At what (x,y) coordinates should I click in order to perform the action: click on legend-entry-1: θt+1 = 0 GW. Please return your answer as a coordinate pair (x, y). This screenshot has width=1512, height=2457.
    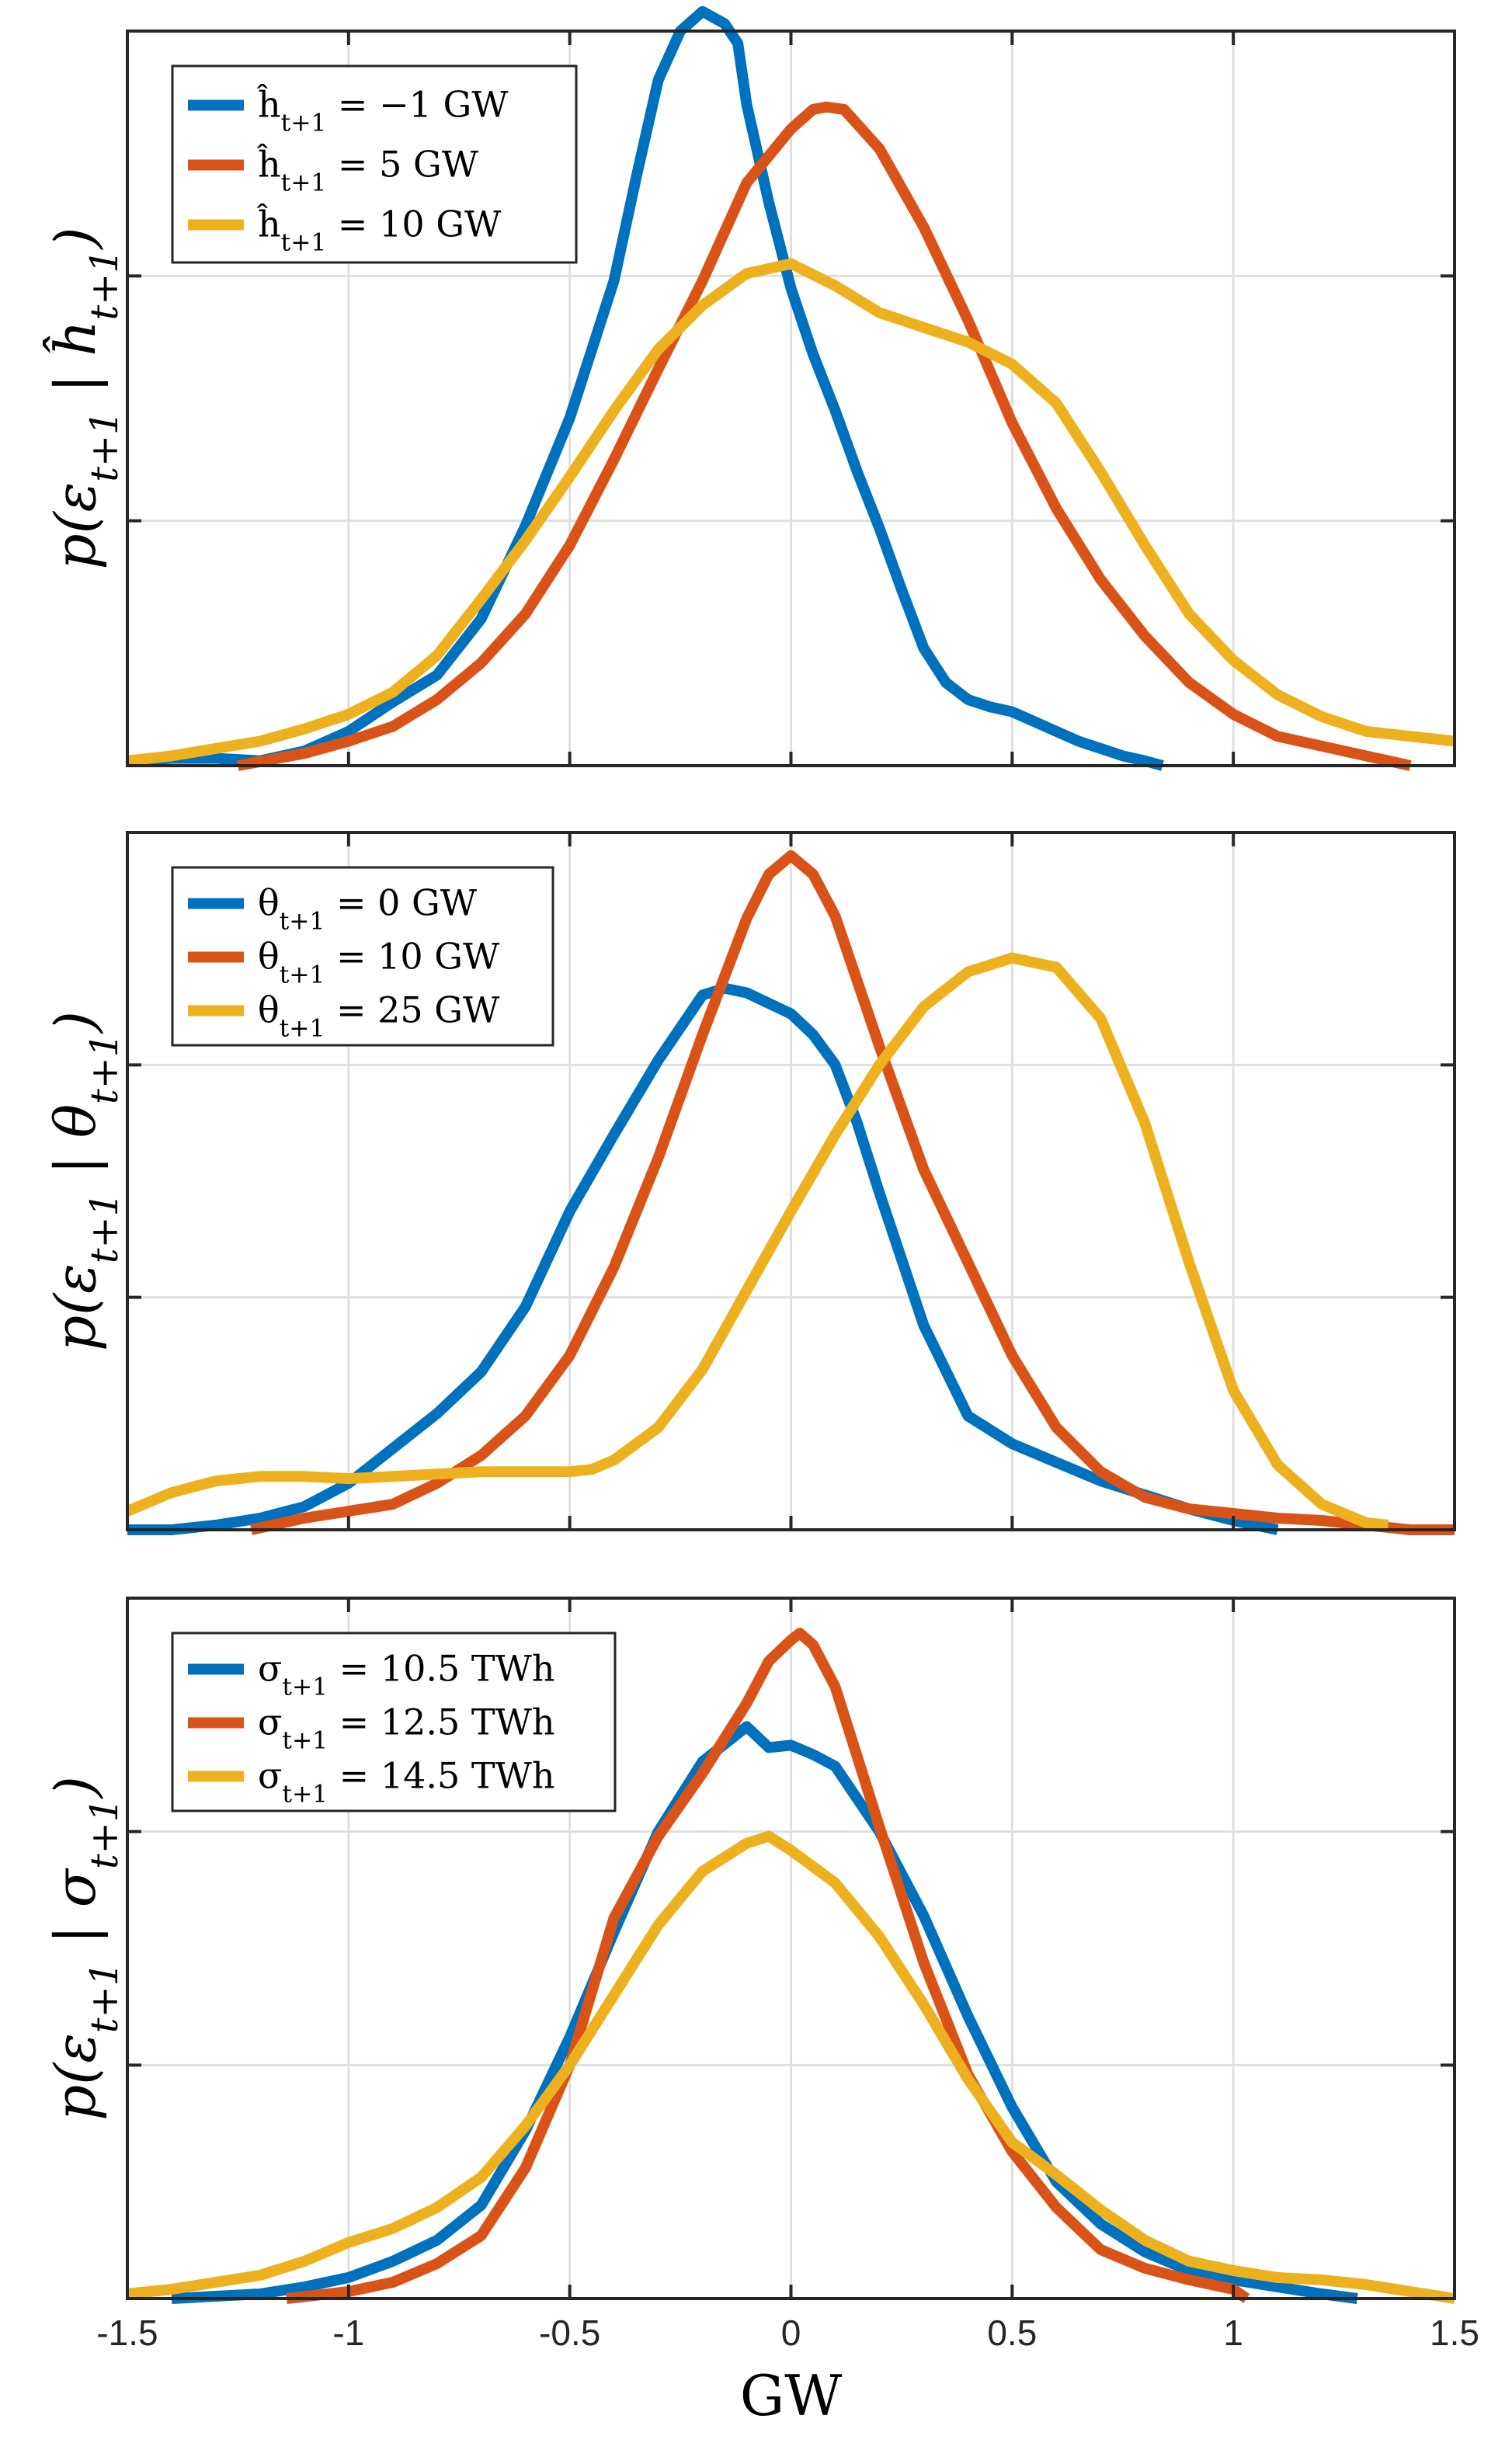
    Looking at the image, I should click on (368, 909).